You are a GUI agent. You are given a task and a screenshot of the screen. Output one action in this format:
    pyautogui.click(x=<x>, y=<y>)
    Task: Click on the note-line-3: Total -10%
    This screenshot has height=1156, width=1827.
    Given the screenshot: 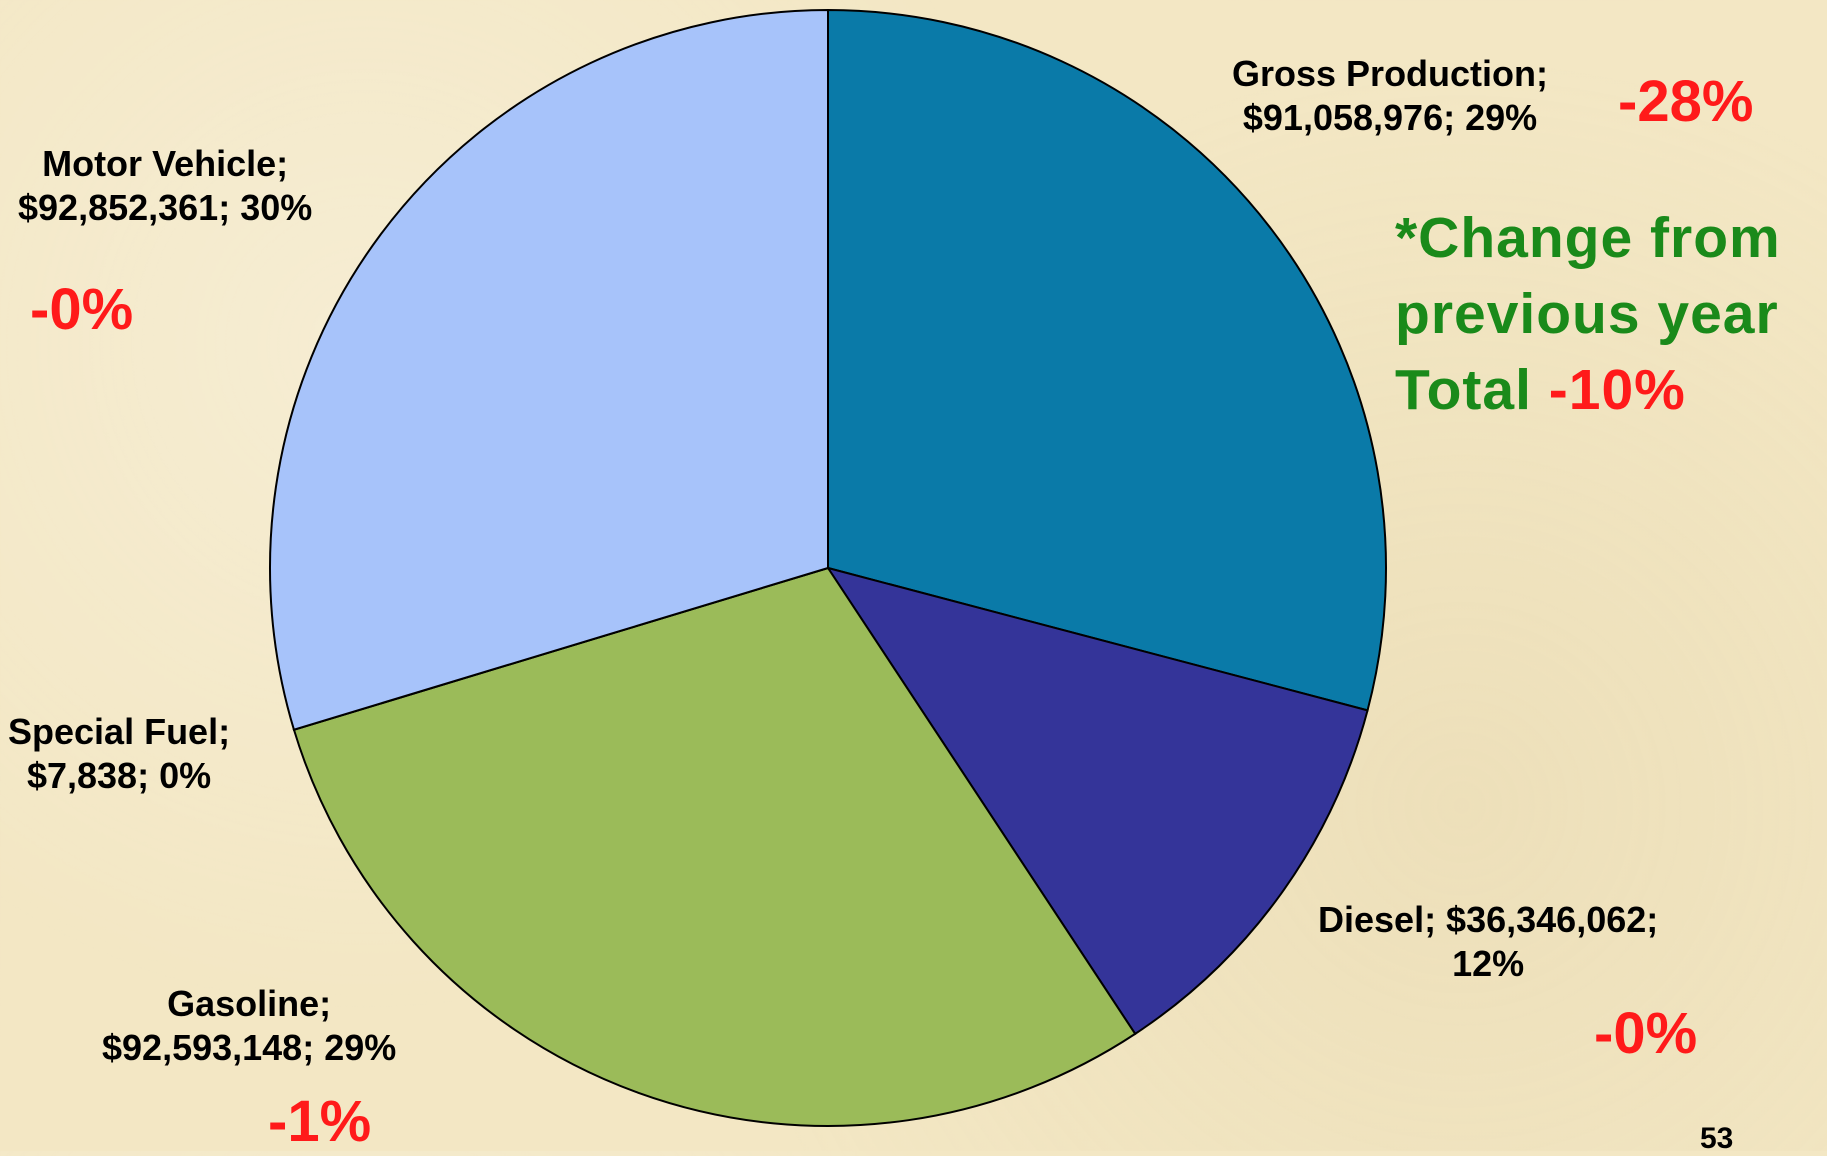 What is the action you would take?
    pyautogui.click(x=1588, y=390)
    